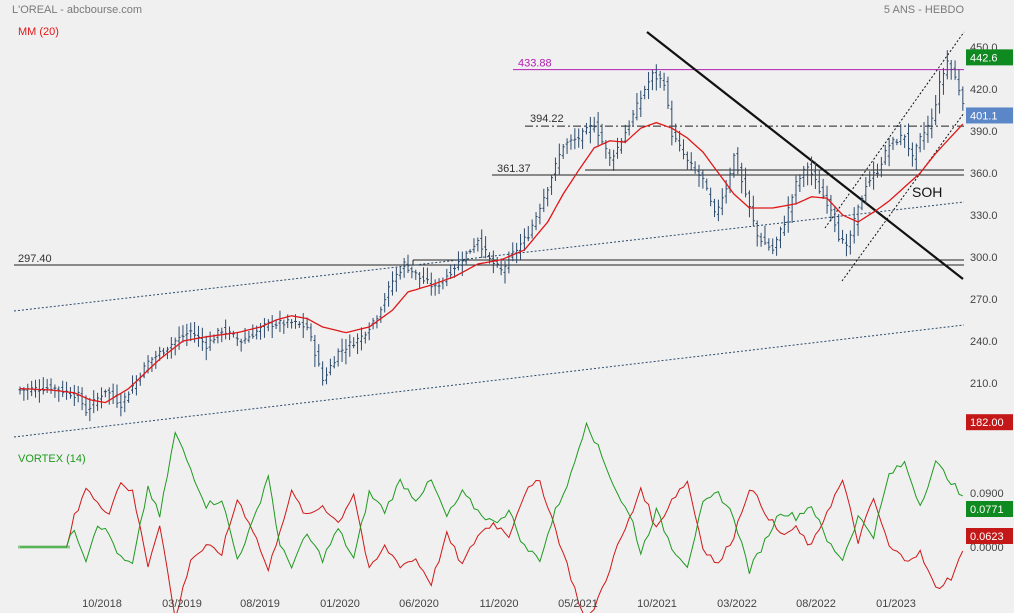  What do you see at coordinates (657, 604) in the screenshot?
I see `time-tick-label: 10/2021` at bounding box center [657, 604].